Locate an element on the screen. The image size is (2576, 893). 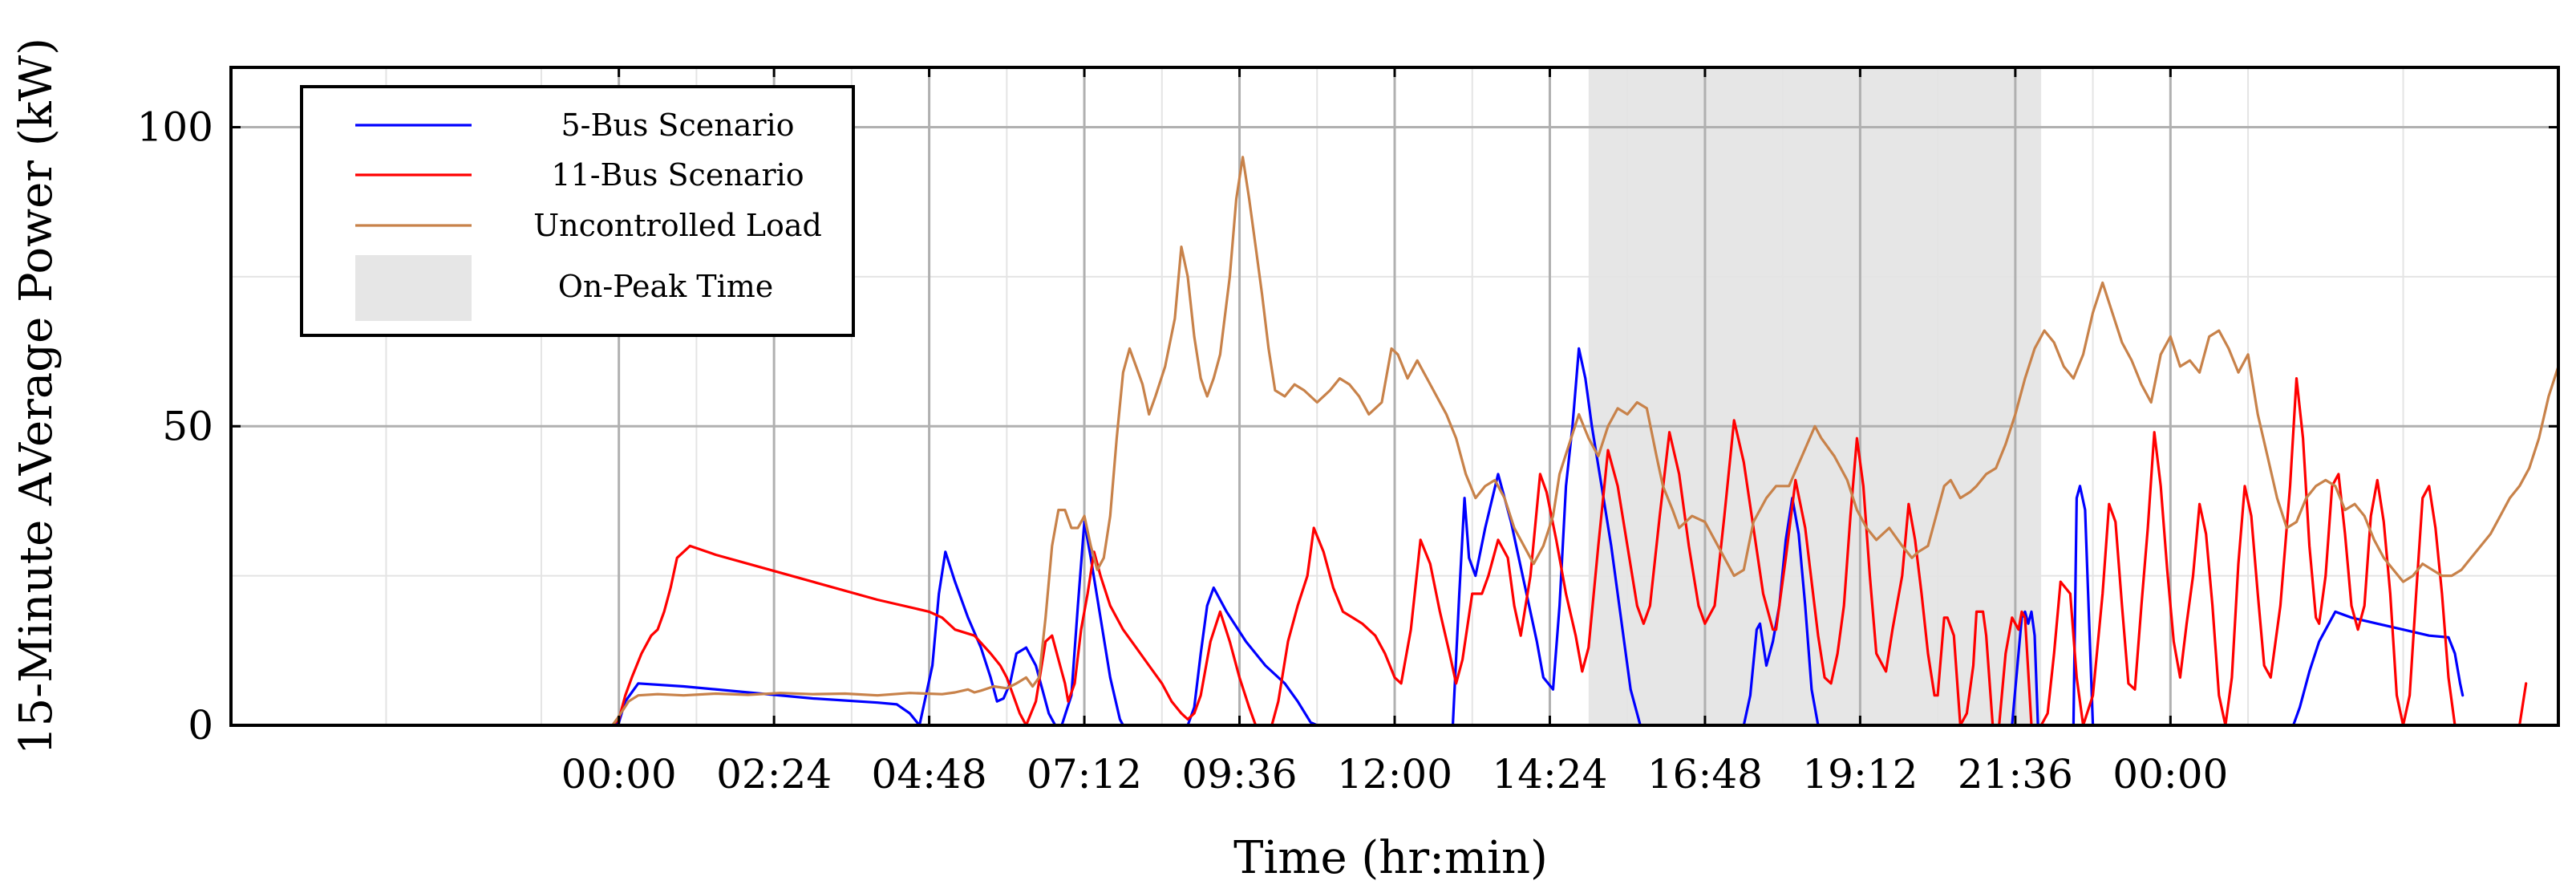
y-tick-label: 100 is located at coordinates (175, 128).